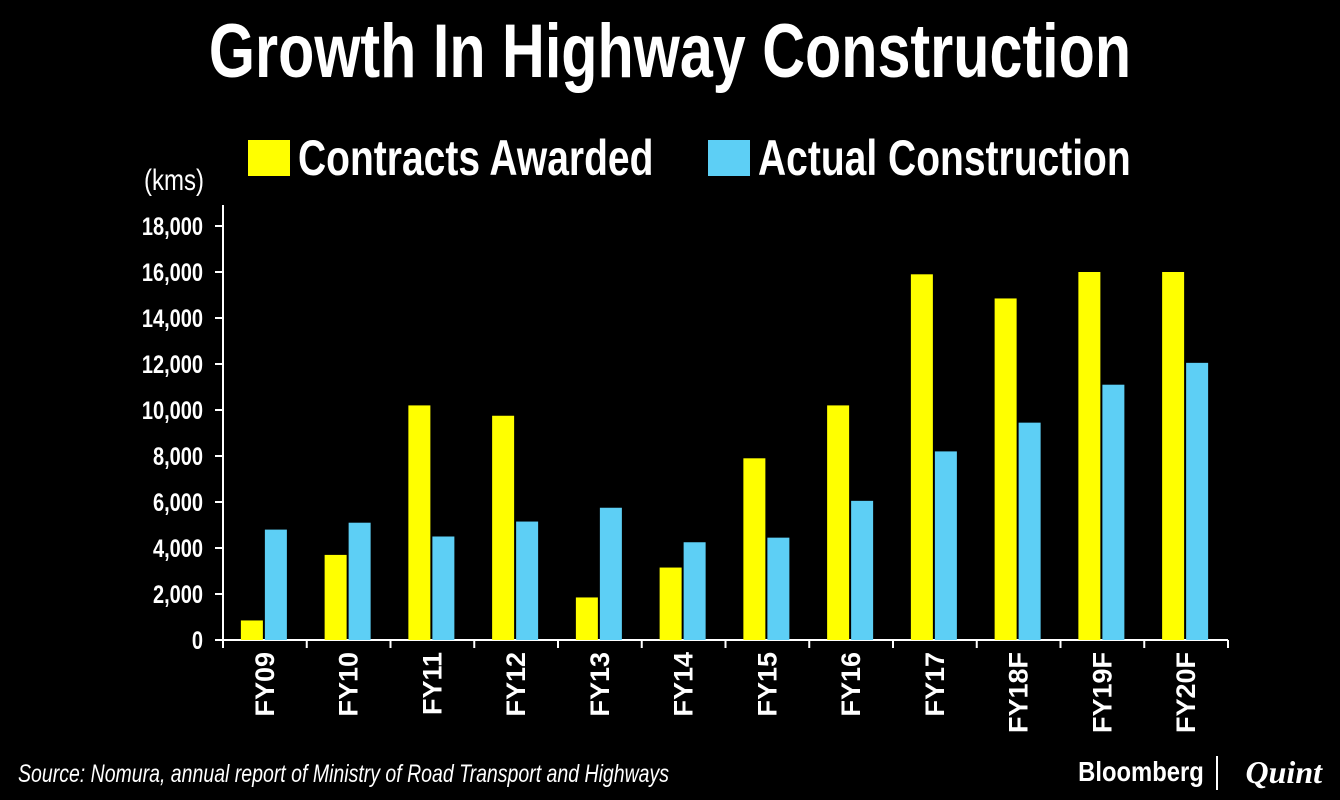 This screenshot has width=1340, height=800. I want to click on x-tick-label: FY17, so click(935, 684).